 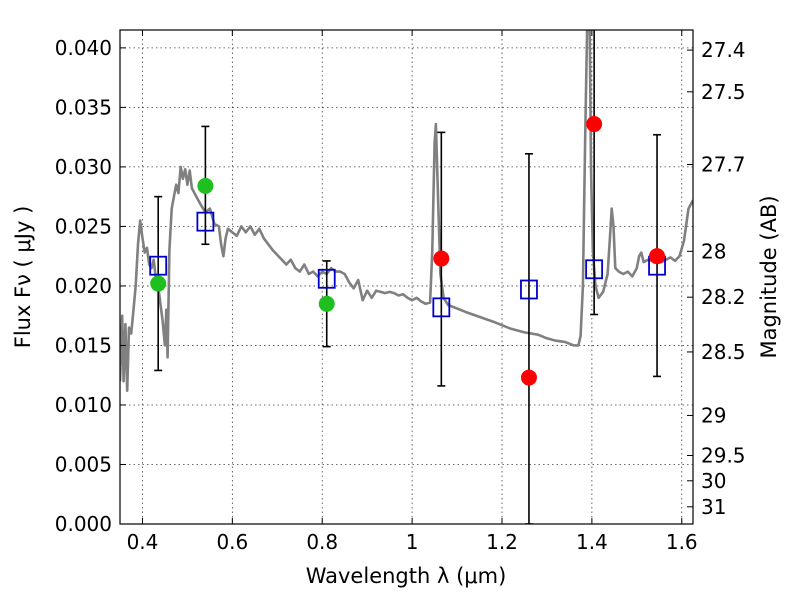 I want to click on y-tick-label: 0.015, so click(x=83, y=345).